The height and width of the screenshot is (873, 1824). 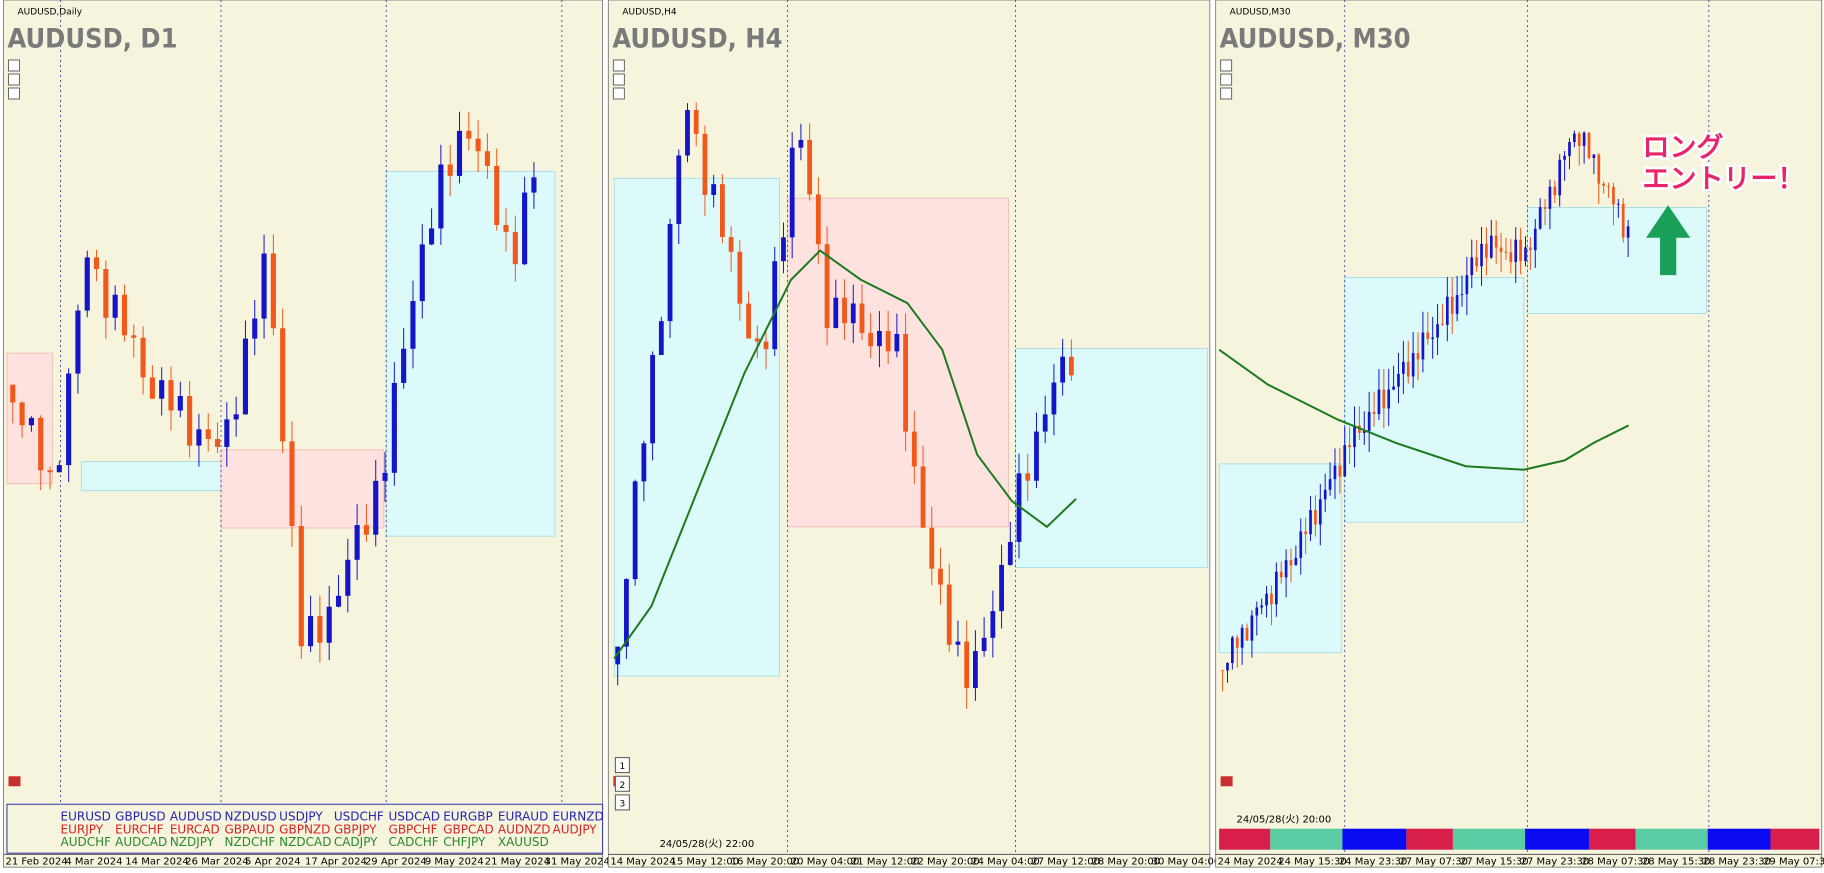 What do you see at coordinates (523, 842) in the screenshot?
I see `symbol-button: XAUUSD` at bounding box center [523, 842].